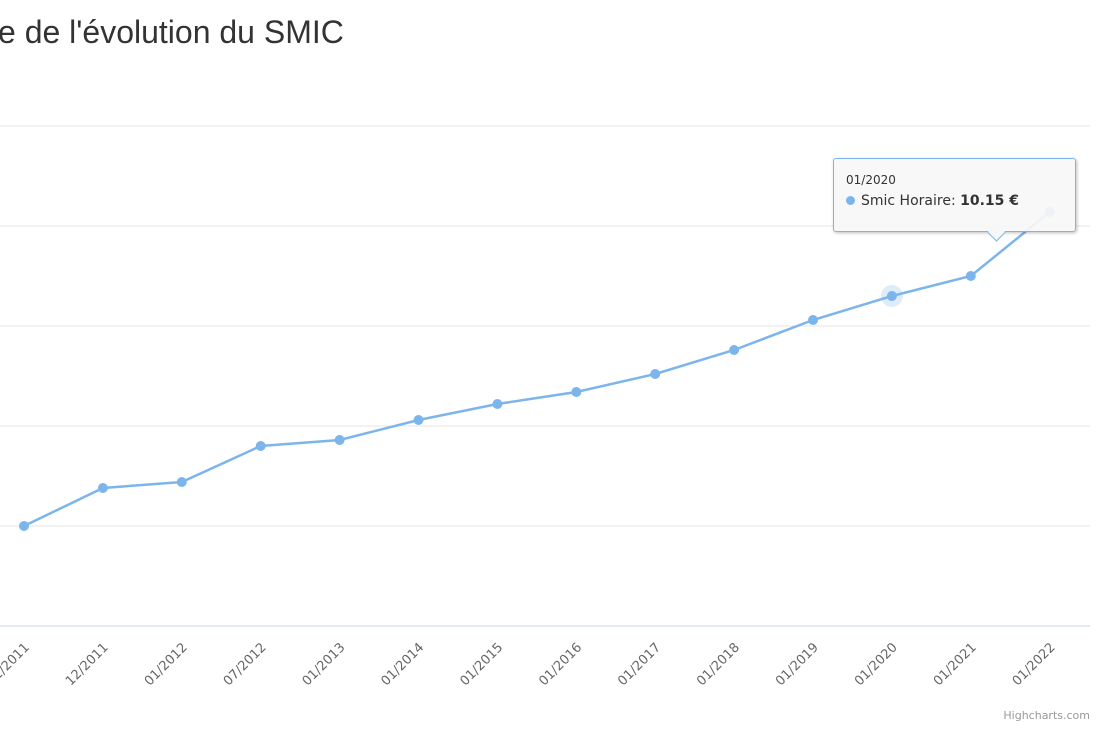 This screenshot has width=1100, height=734. What do you see at coordinates (166, 664) in the screenshot?
I see `x-tick-label: 01/2012` at bounding box center [166, 664].